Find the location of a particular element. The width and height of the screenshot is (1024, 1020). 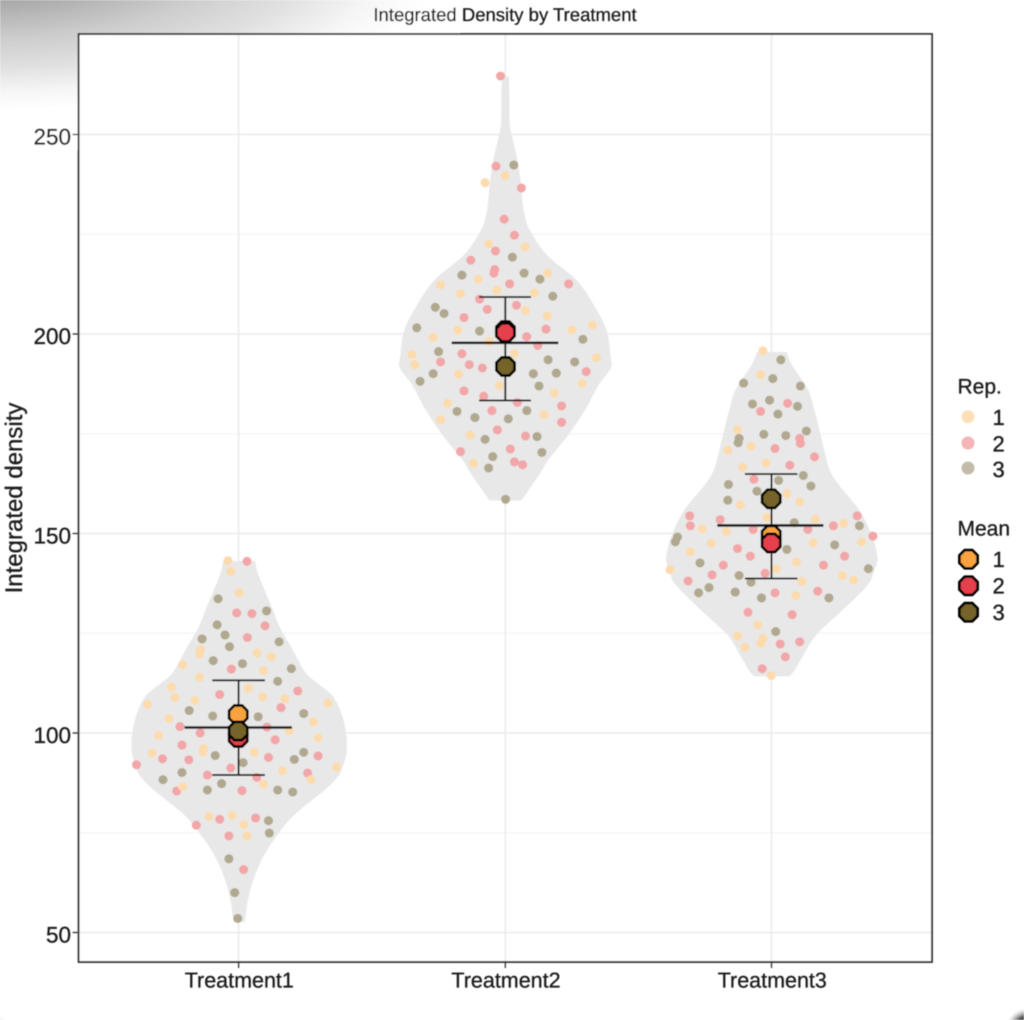

svg-text: 150 is located at coordinates (52, 536).